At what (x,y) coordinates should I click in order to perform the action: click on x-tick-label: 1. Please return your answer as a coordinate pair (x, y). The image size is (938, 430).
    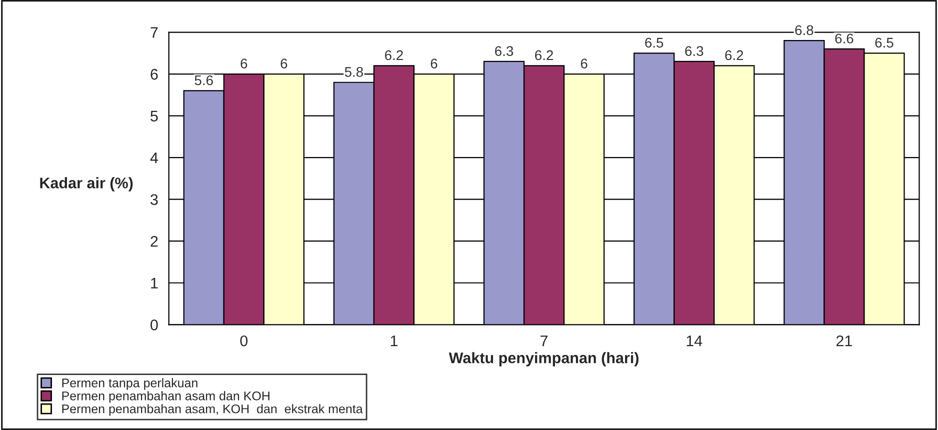
    Looking at the image, I should click on (394, 341).